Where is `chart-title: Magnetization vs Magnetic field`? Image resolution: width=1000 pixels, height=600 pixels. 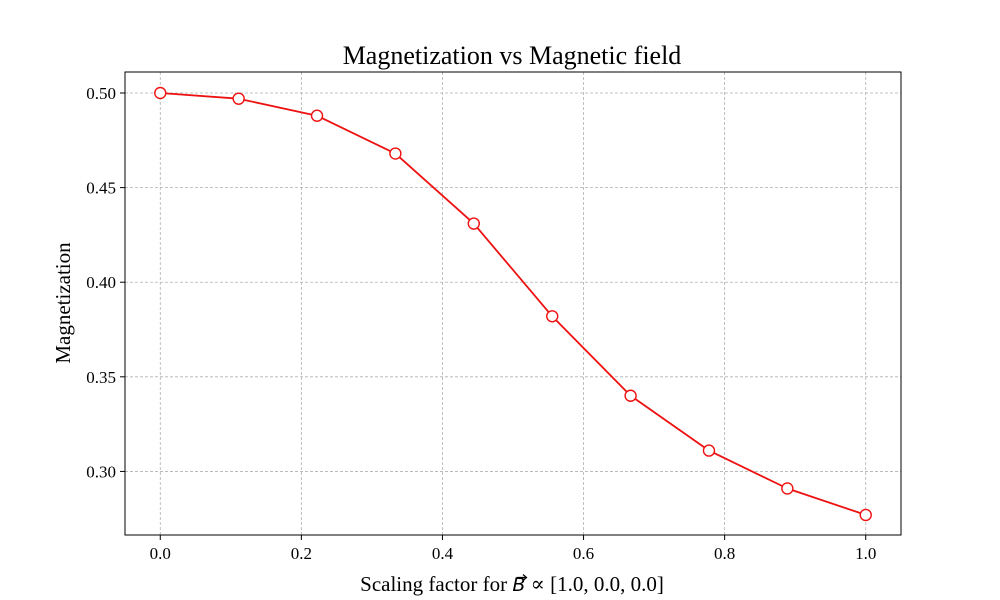 chart-title: Magnetization vs Magnetic field is located at coordinates (512, 55).